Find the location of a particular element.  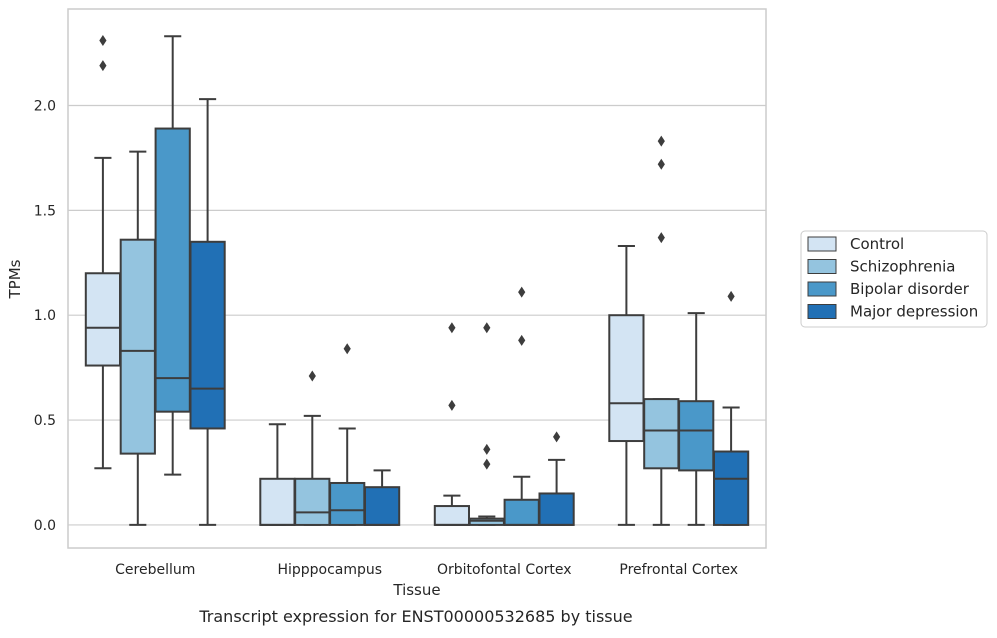

x-tick-label: Hipppocampus is located at coordinates (329, 570).